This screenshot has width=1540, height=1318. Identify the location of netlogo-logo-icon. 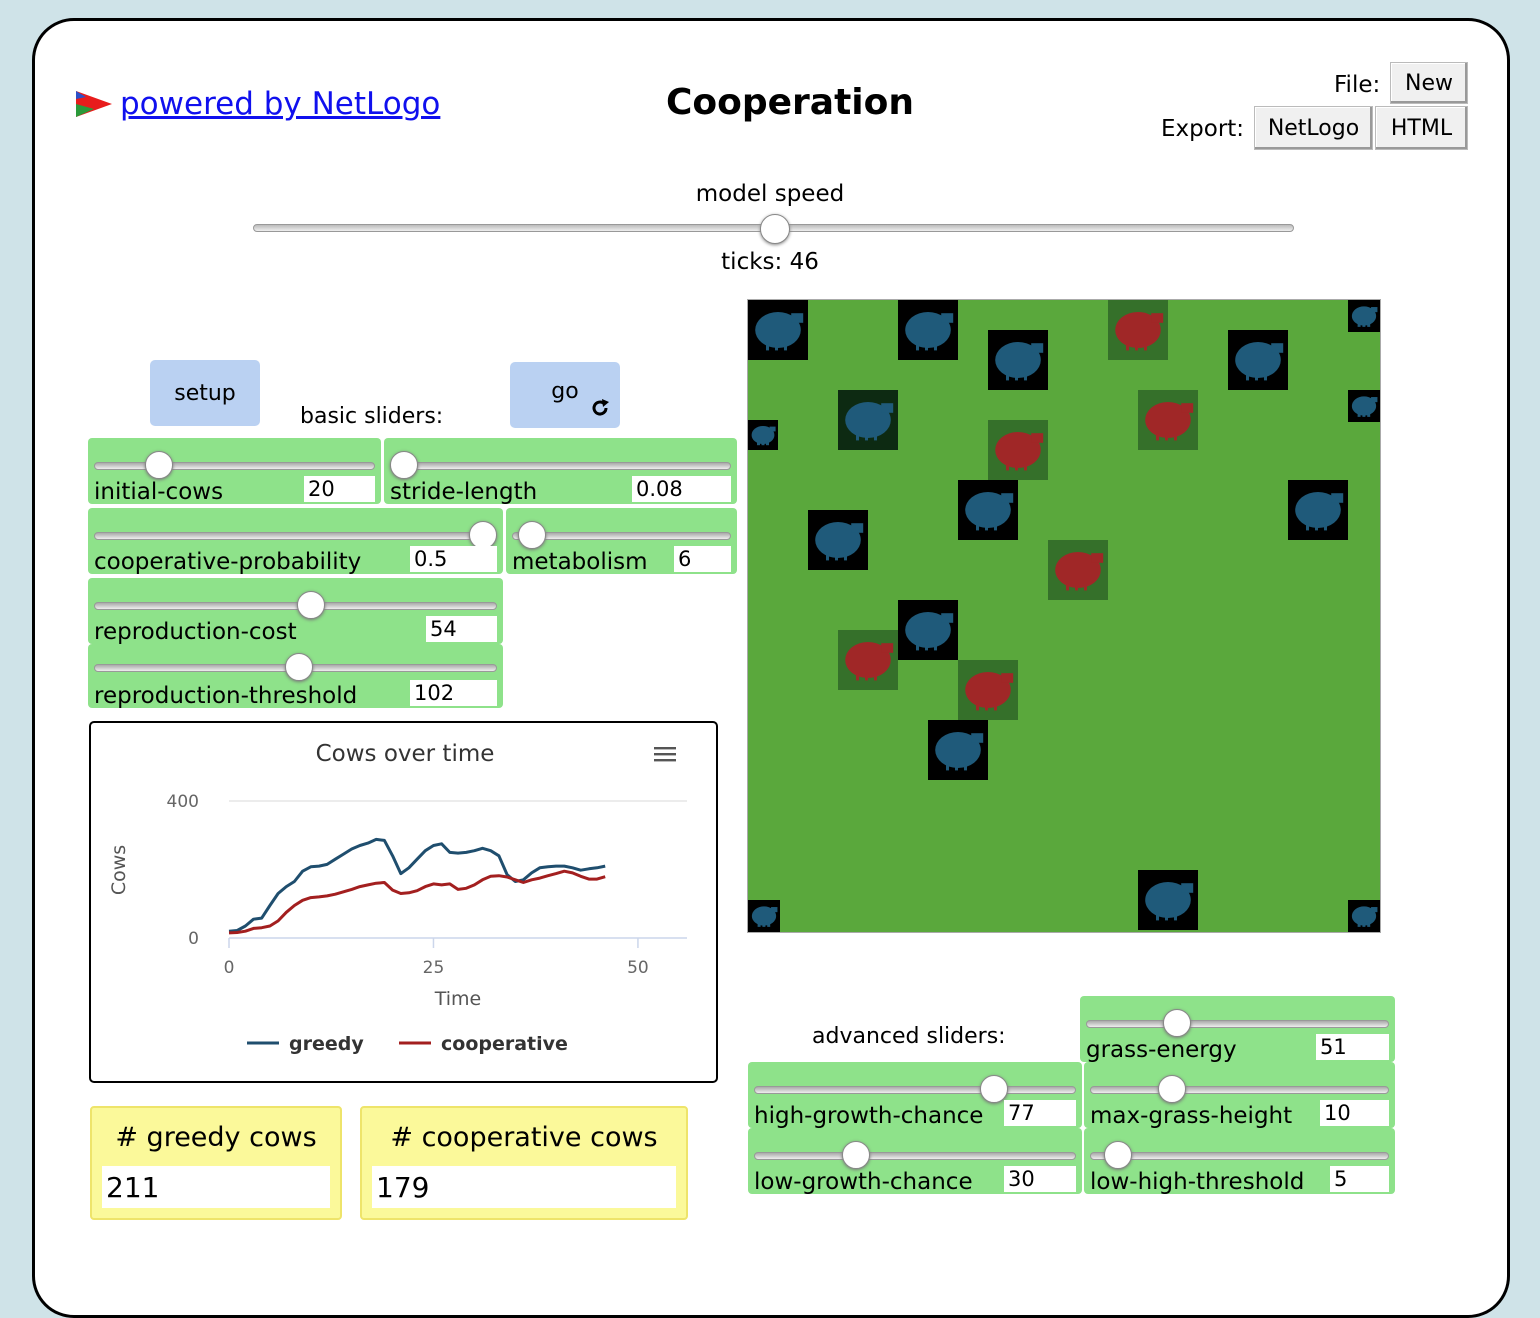
(94, 104).